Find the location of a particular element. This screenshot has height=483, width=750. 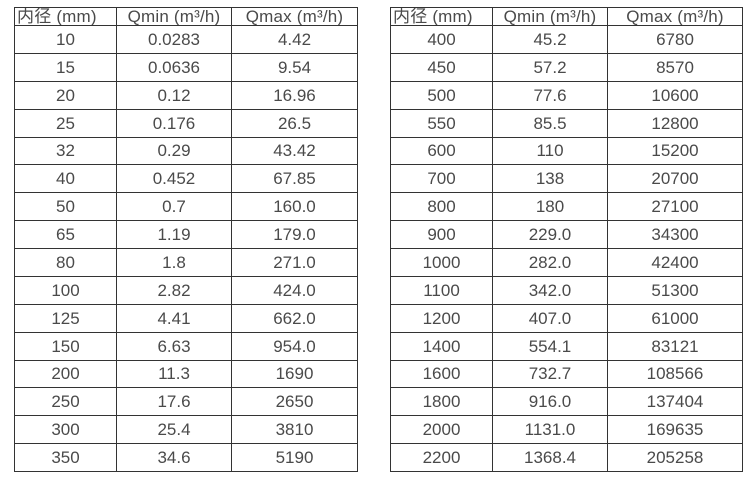

table-cell: 15 is located at coordinates (65, 67).